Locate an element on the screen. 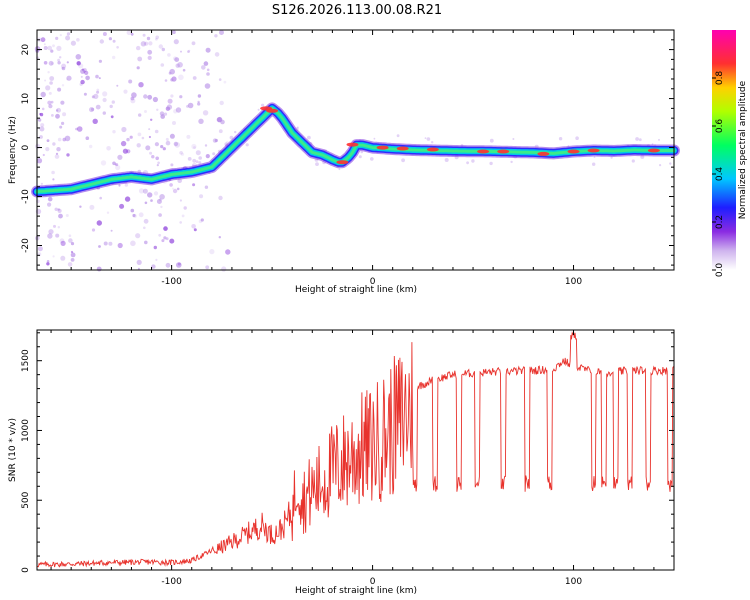  spectrogram-x-label: Height of straight line (km) is located at coordinates (356, 290).